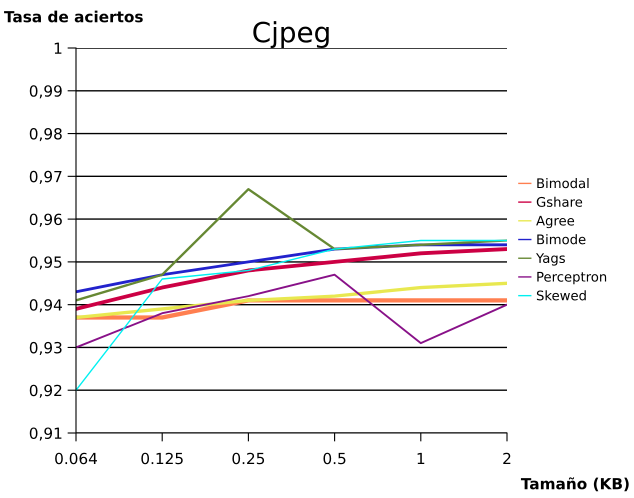 This screenshot has height=498, width=634. What do you see at coordinates (421, 458) in the screenshot?
I see `x-tick-label: 1` at bounding box center [421, 458].